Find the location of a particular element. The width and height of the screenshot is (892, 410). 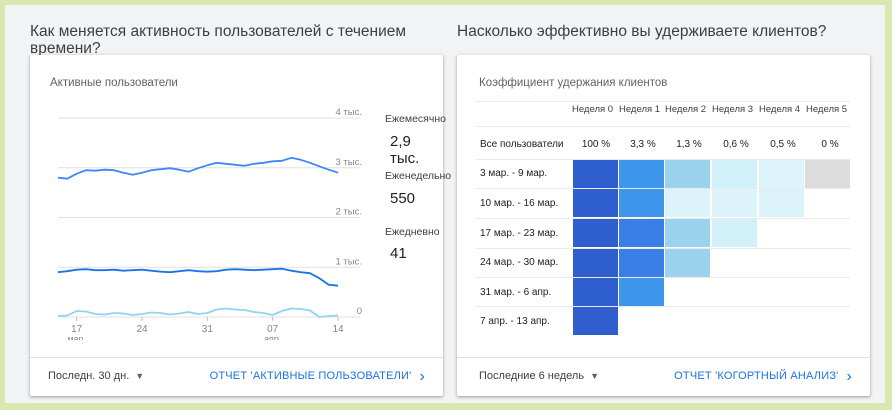

y-tick-label: 1 тыс. is located at coordinates (349, 261).